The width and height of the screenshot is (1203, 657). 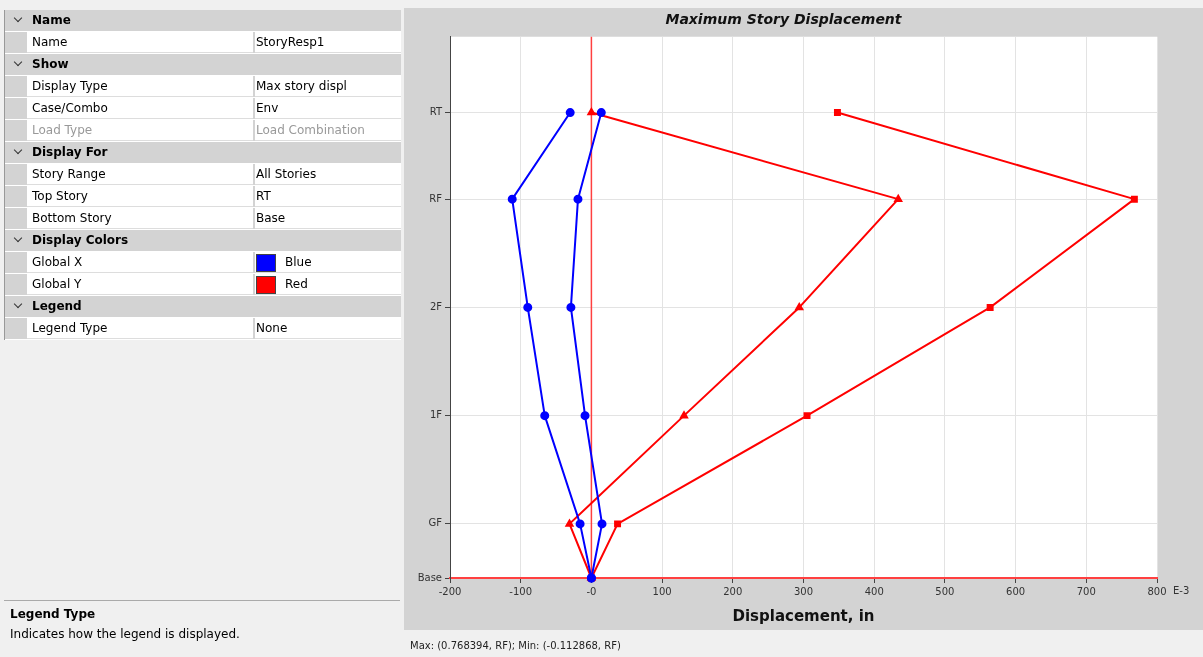 I want to click on x-tick-label: 100, so click(x=662, y=591).